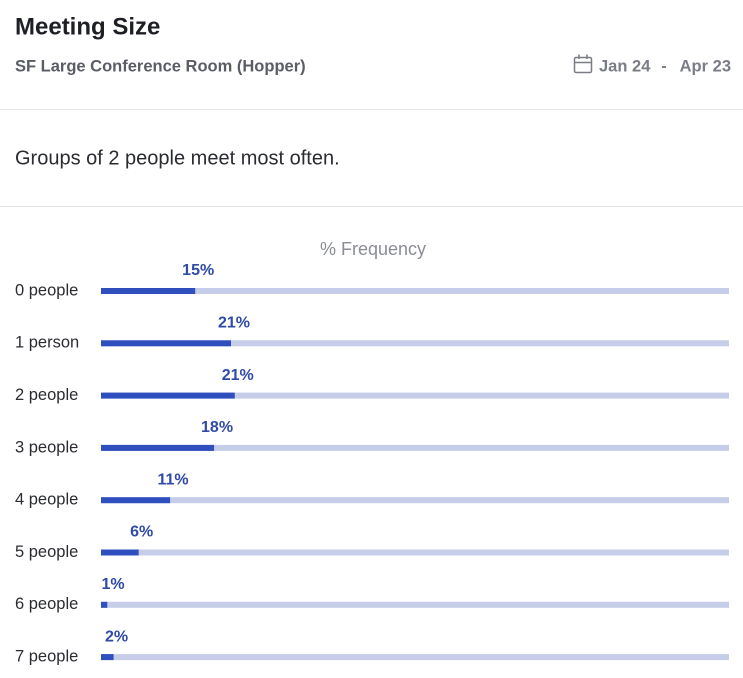 The height and width of the screenshot is (678, 743). What do you see at coordinates (217, 427) in the screenshot?
I see `value-label: 18%` at bounding box center [217, 427].